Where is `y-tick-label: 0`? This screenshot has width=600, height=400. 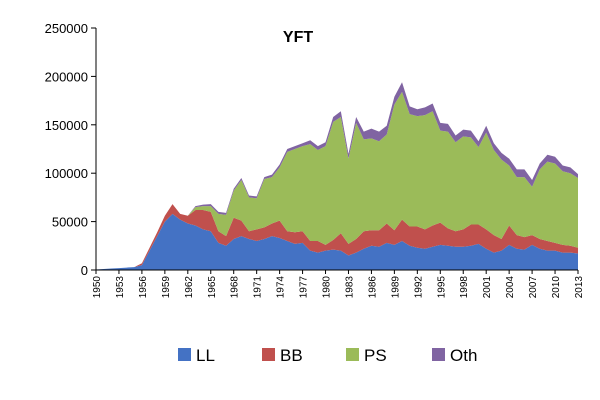
y-tick-label: 0 is located at coordinates (84, 270).